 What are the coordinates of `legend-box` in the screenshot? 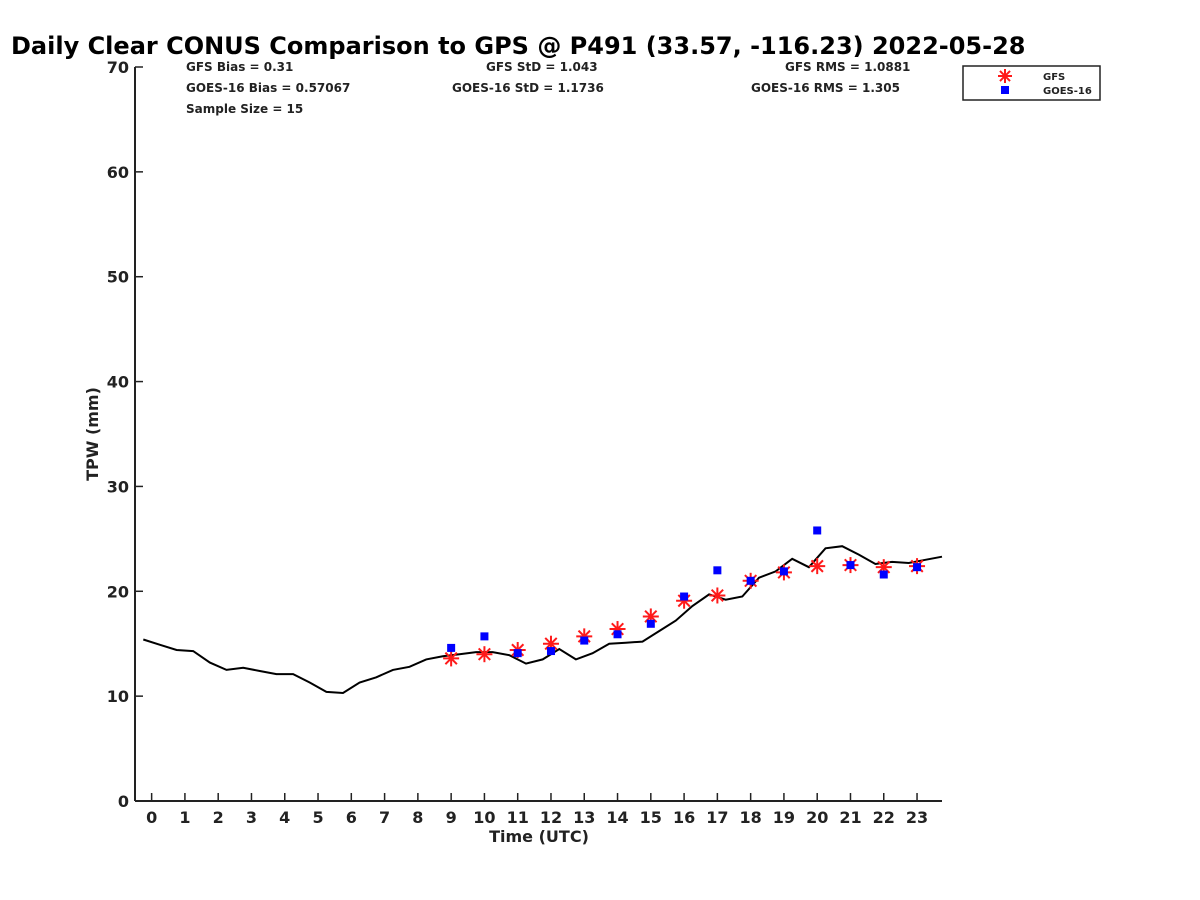 It's located at (1031, 83).